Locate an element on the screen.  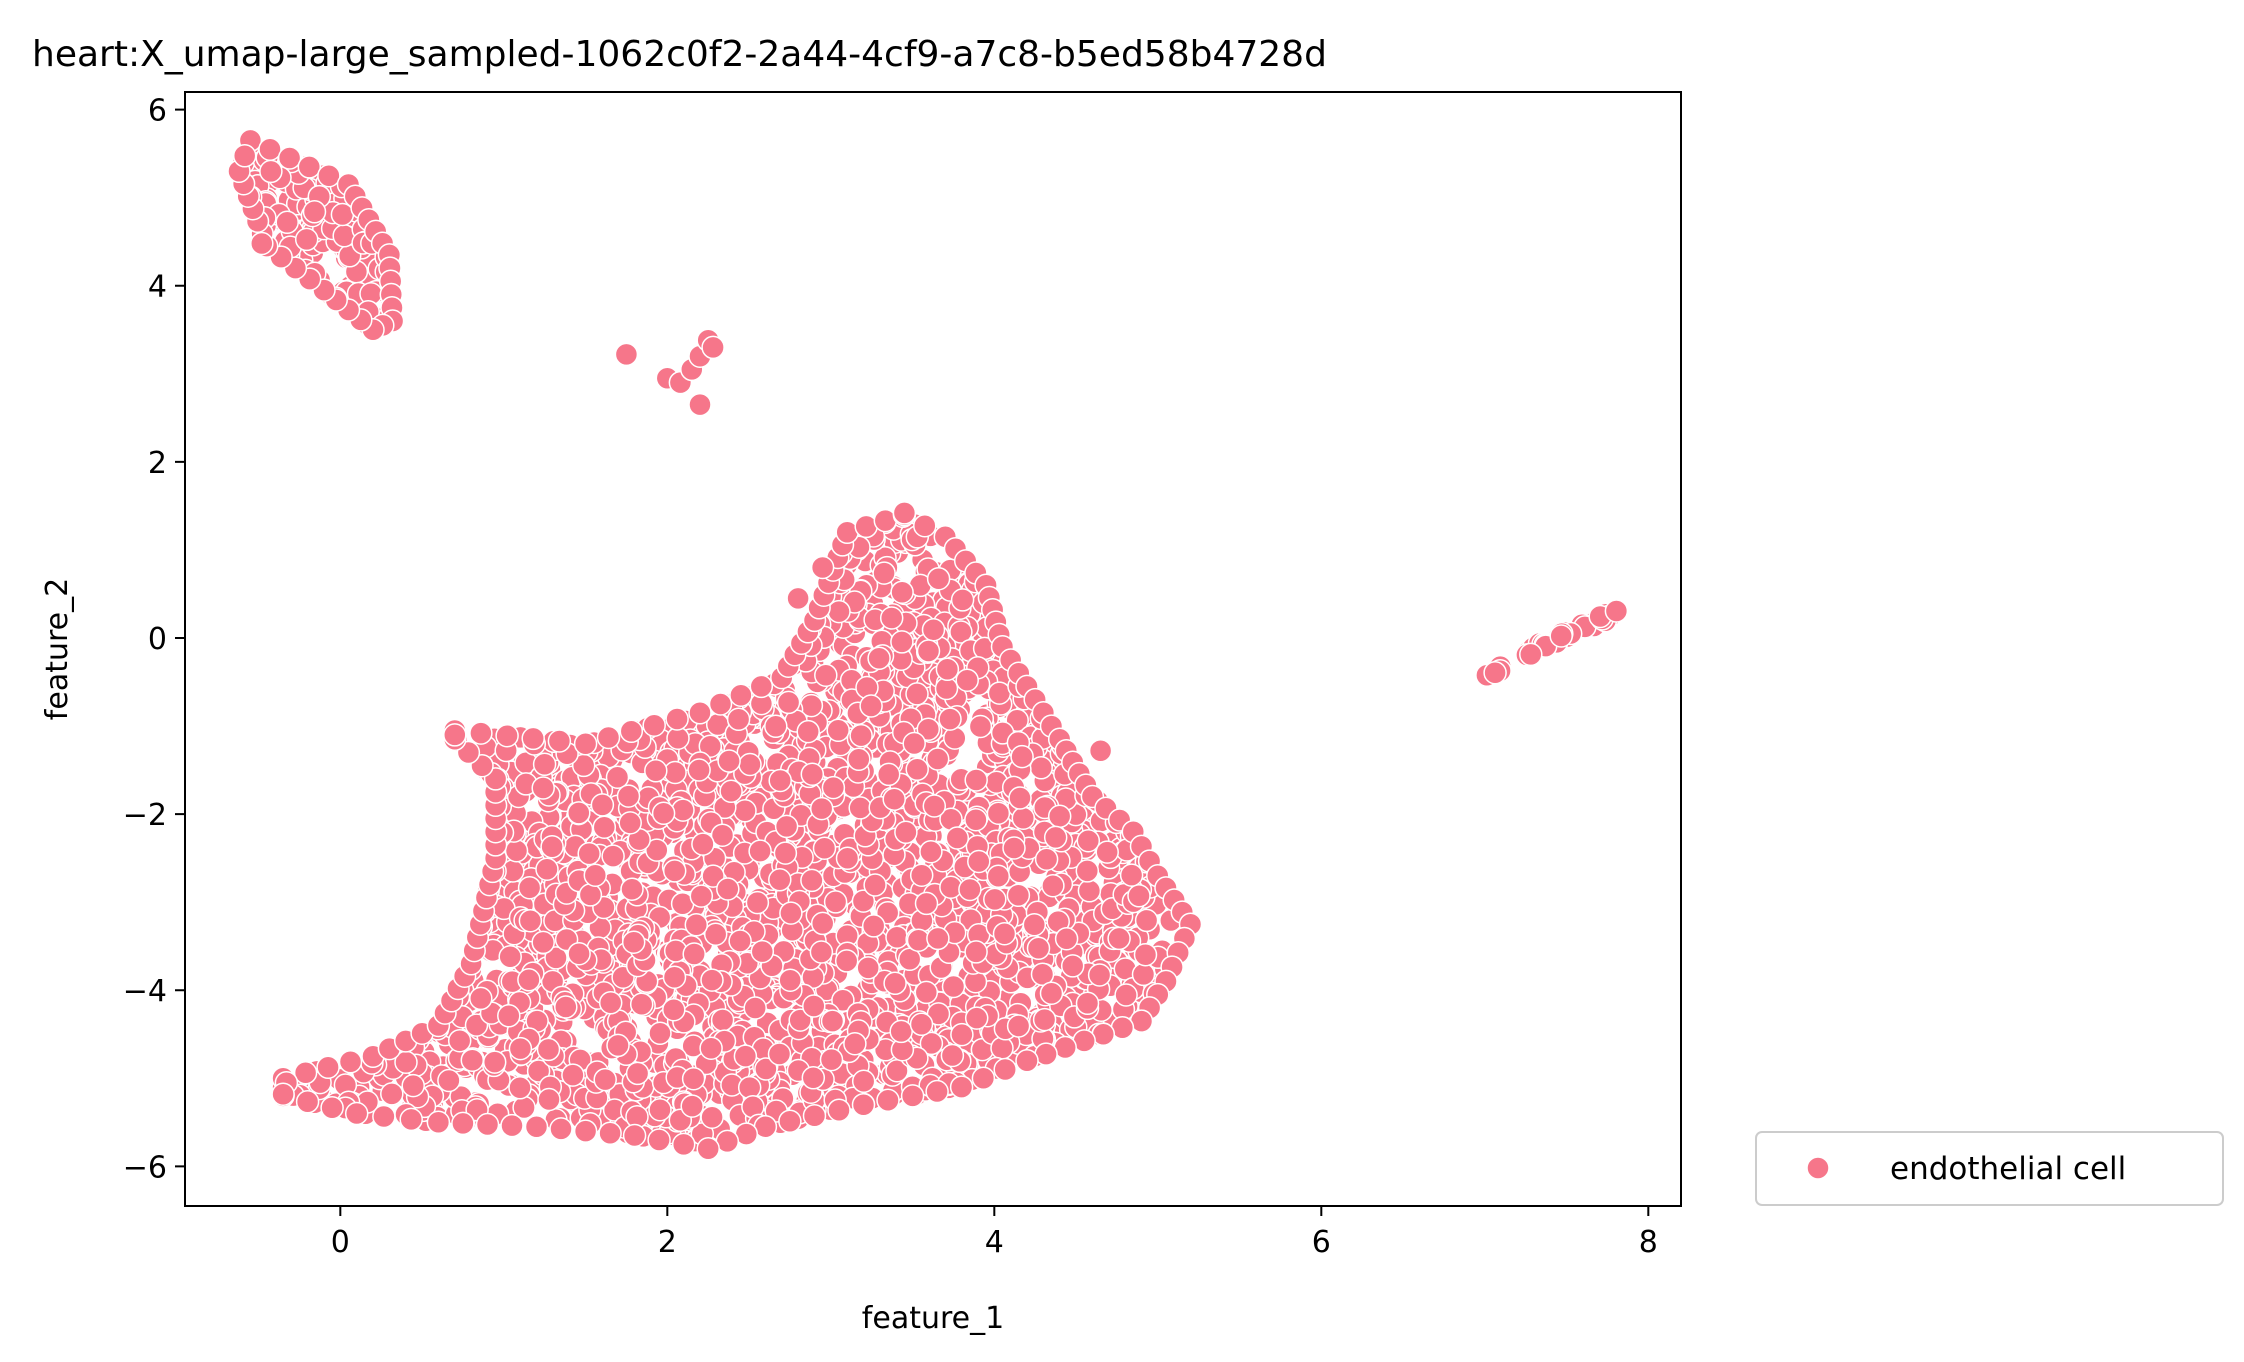
x-axis-label: feature_1 is located at coordinates (933, 1318).